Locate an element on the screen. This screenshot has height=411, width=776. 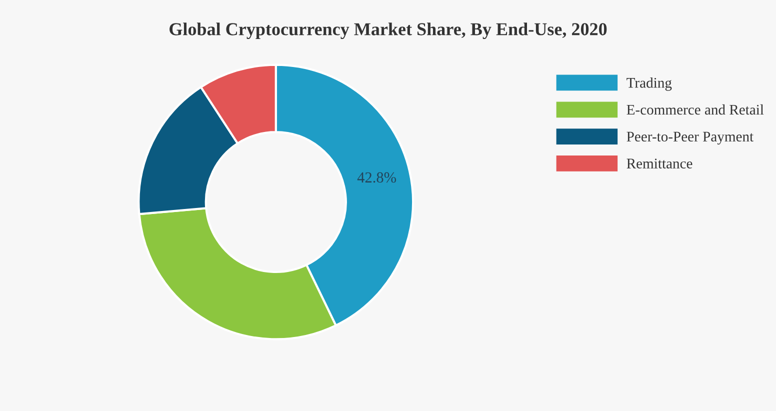
chart-title: Global Cryptocurrency Market Share, By End-Use, 2020 is located at coordinates (388, 31).